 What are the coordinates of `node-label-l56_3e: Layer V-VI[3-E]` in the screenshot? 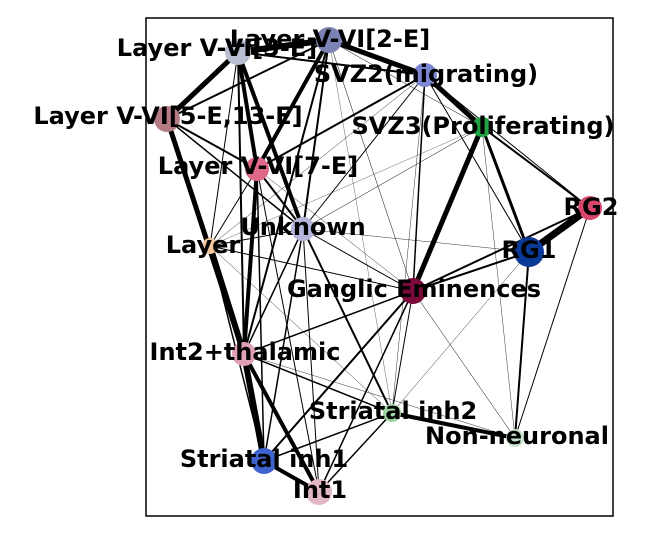 It's located at (217, 48).